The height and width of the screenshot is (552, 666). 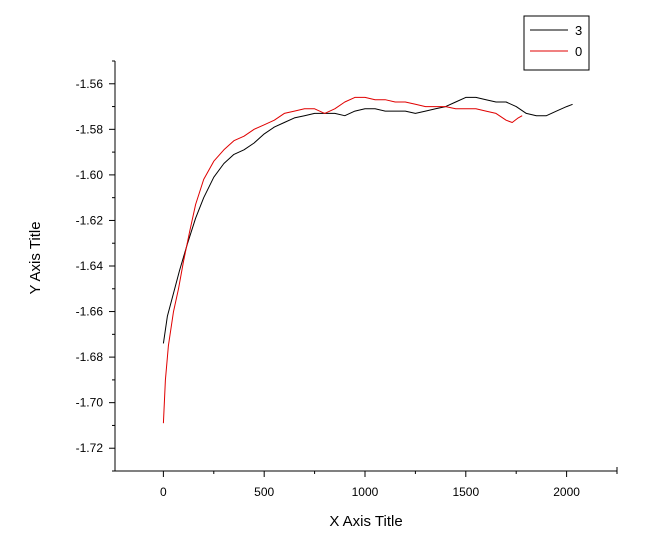 What do you see at coordinates (90, 84) in the screenshot?
I see `y-tick-label: -1.56` at bounding box center [90, 84].